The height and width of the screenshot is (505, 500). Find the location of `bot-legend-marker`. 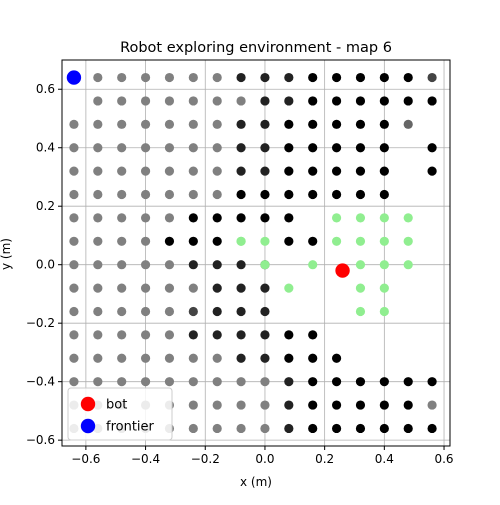

bot-legend-marker is located at coordinates (88, 404).